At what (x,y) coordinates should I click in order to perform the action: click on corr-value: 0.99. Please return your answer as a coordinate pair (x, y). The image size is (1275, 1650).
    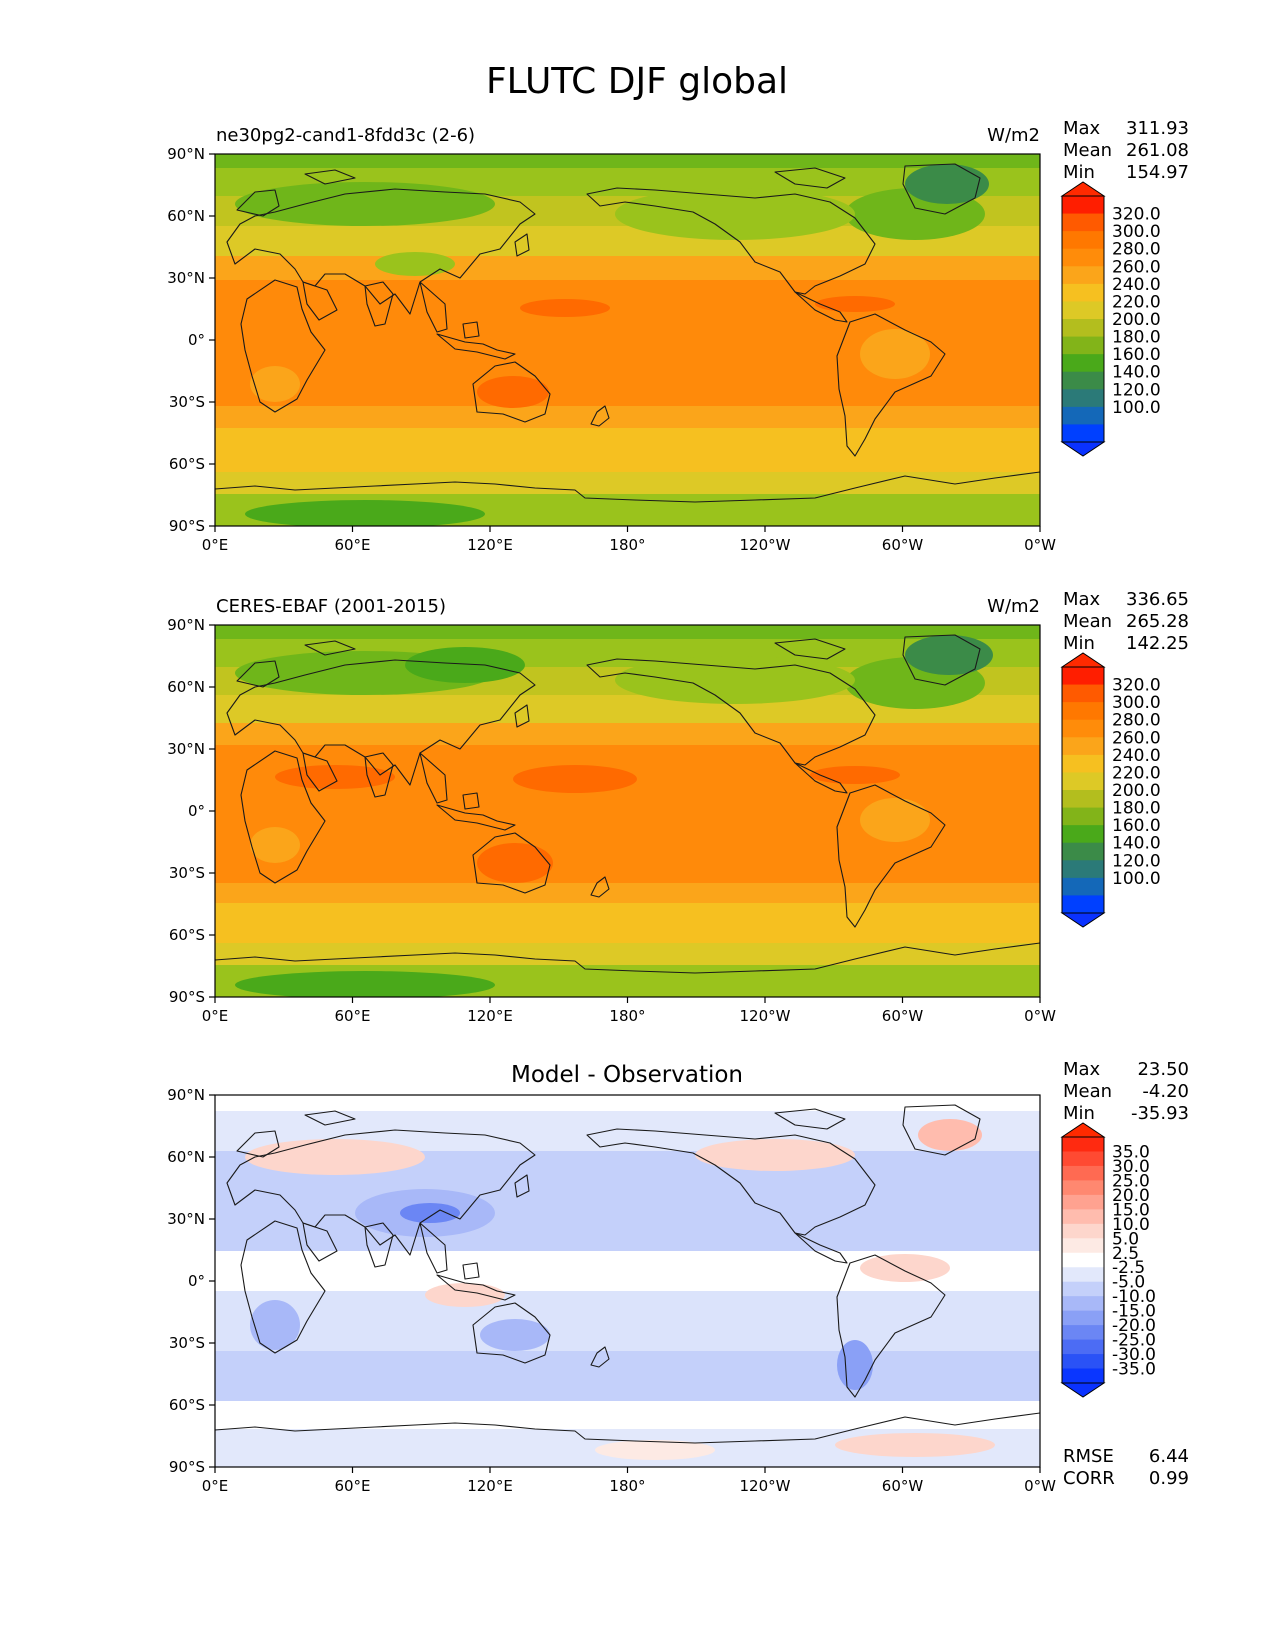
    Looking at the image, I should click on (1169, 1478).